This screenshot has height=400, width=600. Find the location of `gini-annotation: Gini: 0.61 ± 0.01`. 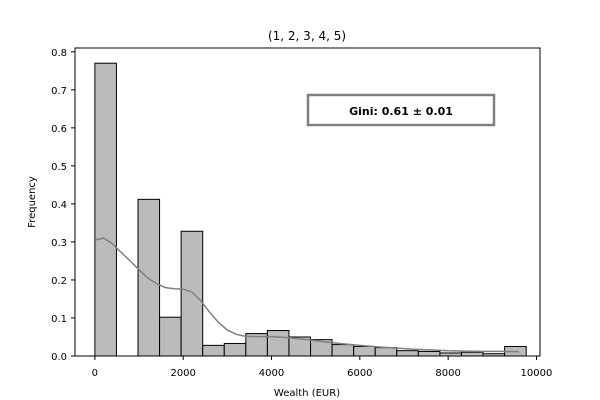

gini-annotation: Gini: 0.61 ± 0.01 is located at coordinates (401, 111).